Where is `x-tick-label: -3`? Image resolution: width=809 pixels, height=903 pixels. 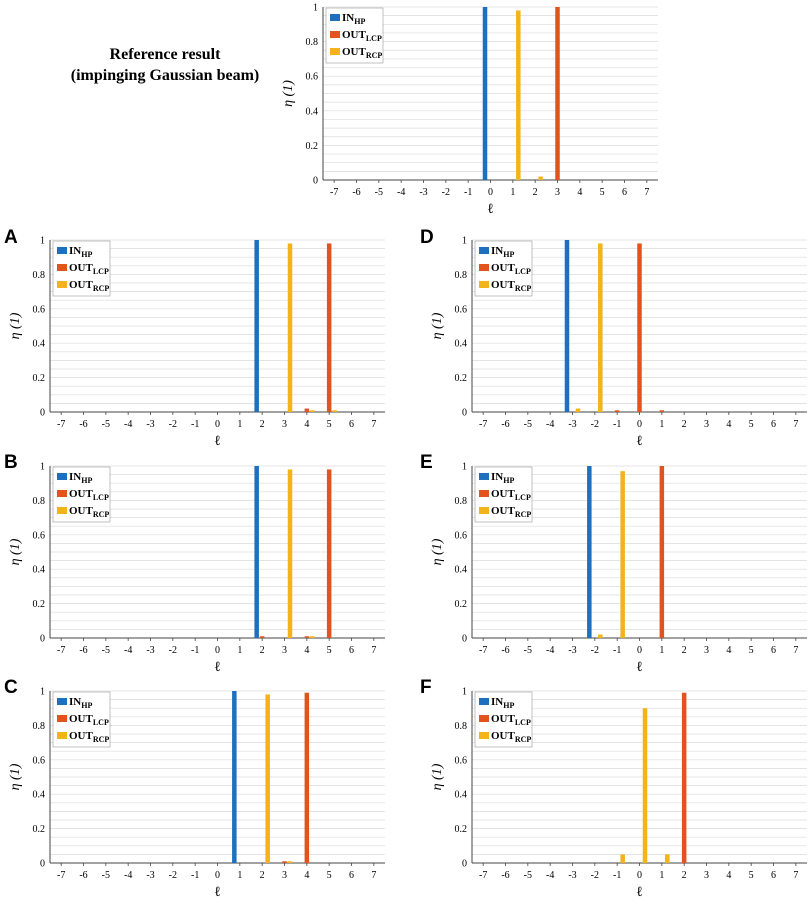 x-tick-label: -3 is located at coordinates (150, 875).